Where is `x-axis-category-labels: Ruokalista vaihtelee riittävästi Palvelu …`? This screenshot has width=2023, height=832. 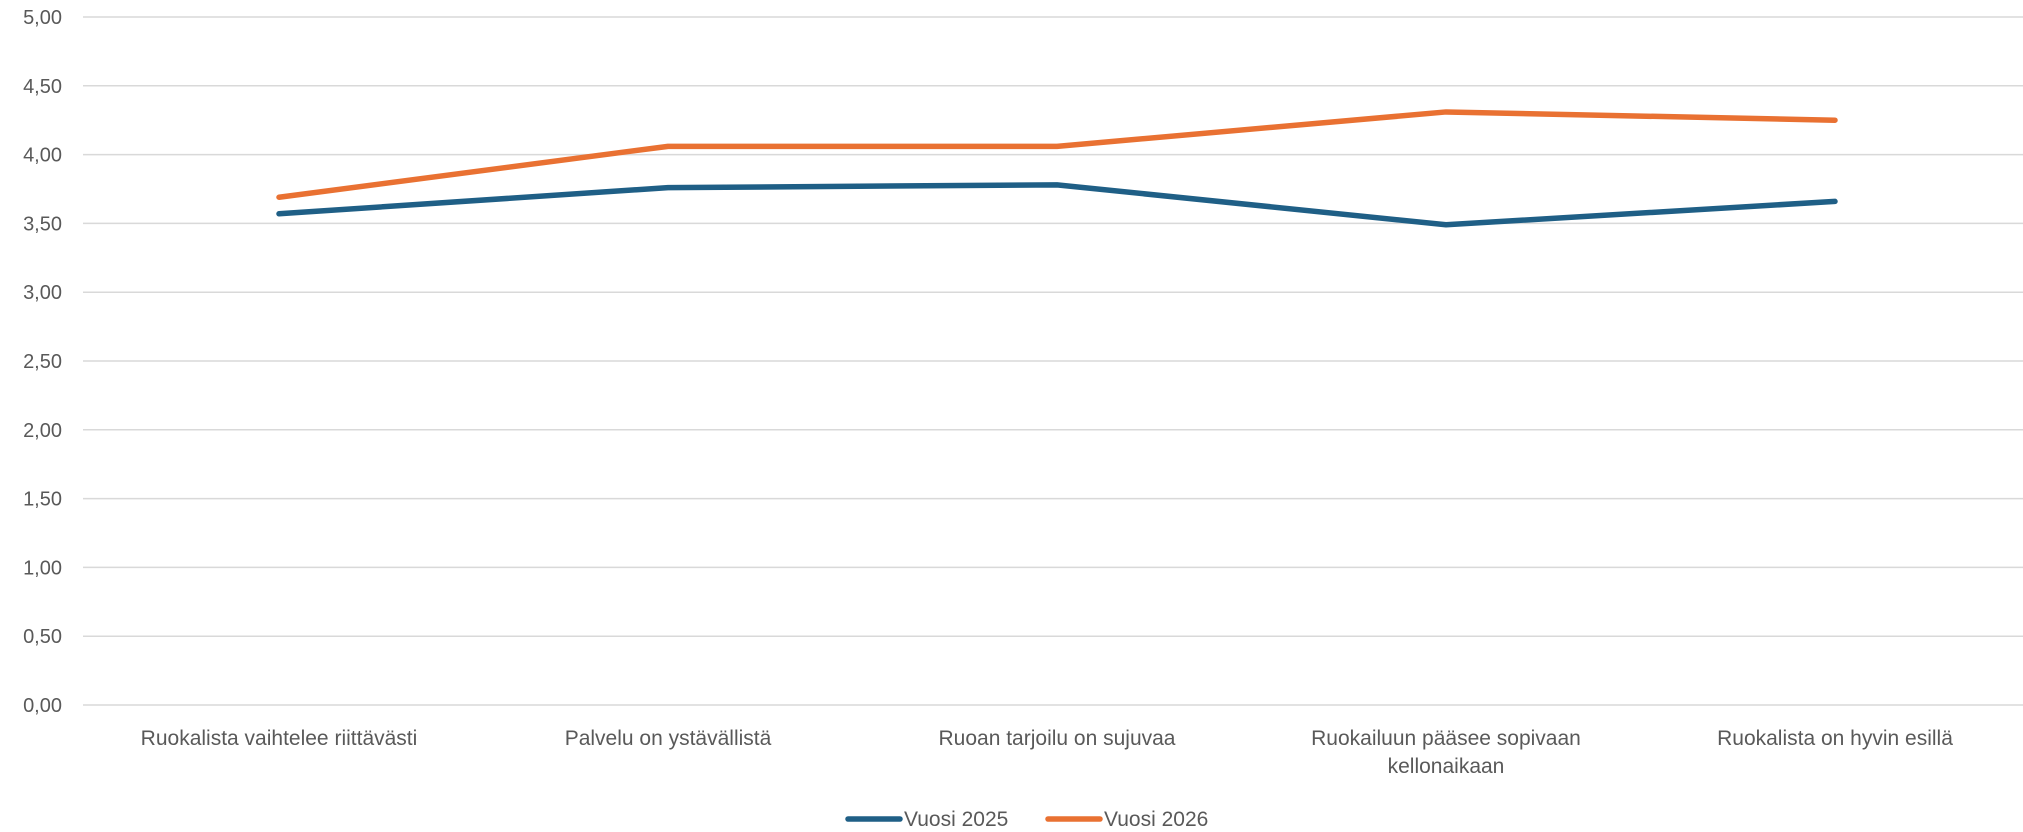 x-axis-category-labels: Ruokalista vaihtelee riittävästi Palvelu … is located at coordinates (1047, 752).